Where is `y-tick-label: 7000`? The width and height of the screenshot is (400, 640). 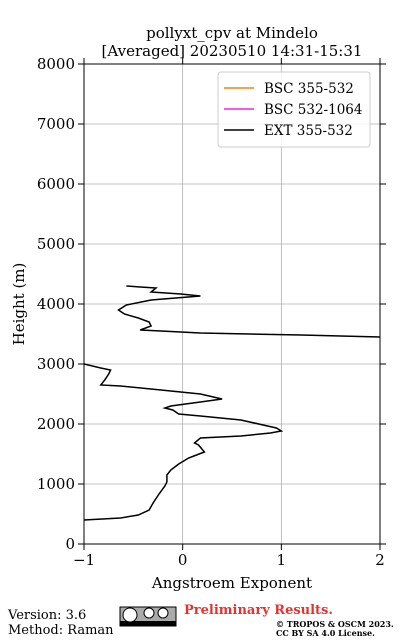 y-tick-label: 7000 is located at coordinates (56, 124).